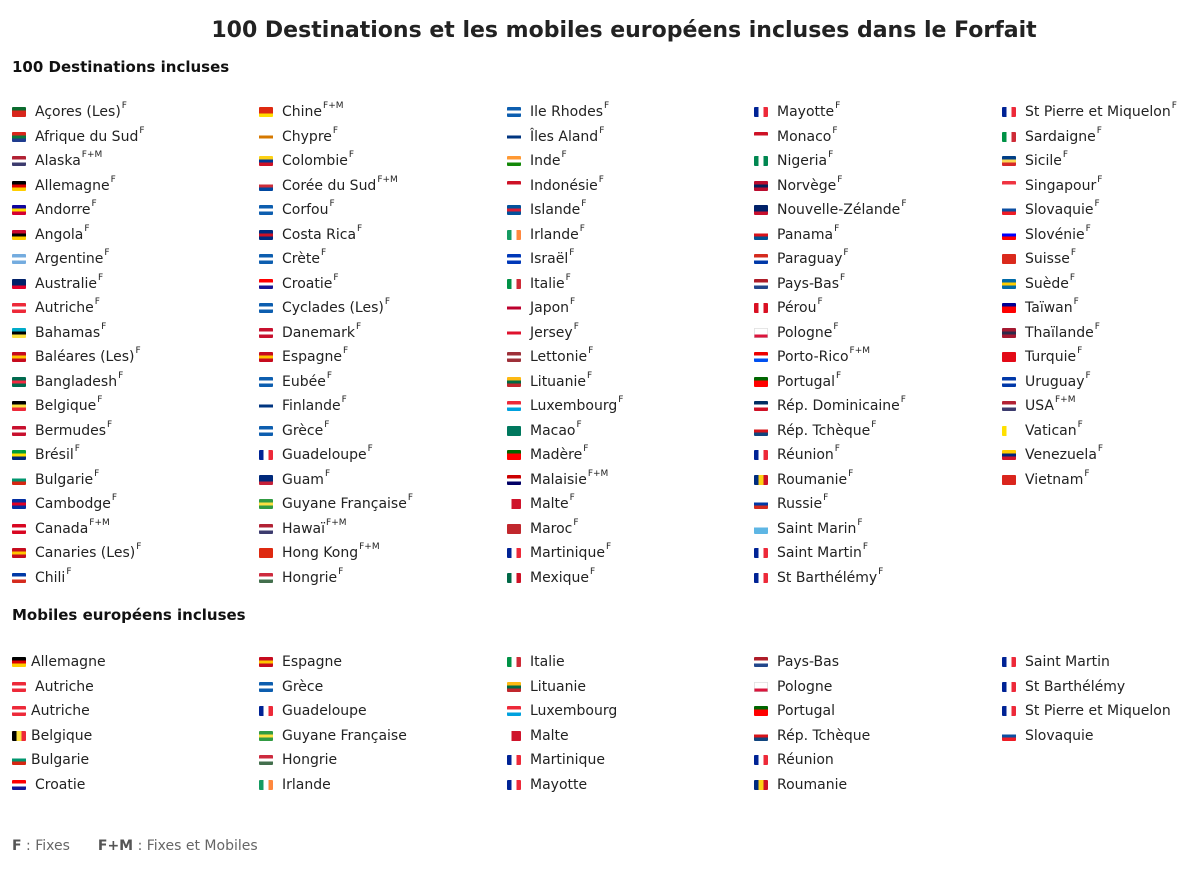 The height and width of the screenshot is (872, 1200). Describe the element at coordinates (59, 234) in the screenshot. I see `list-item-label: Angola` at that location.